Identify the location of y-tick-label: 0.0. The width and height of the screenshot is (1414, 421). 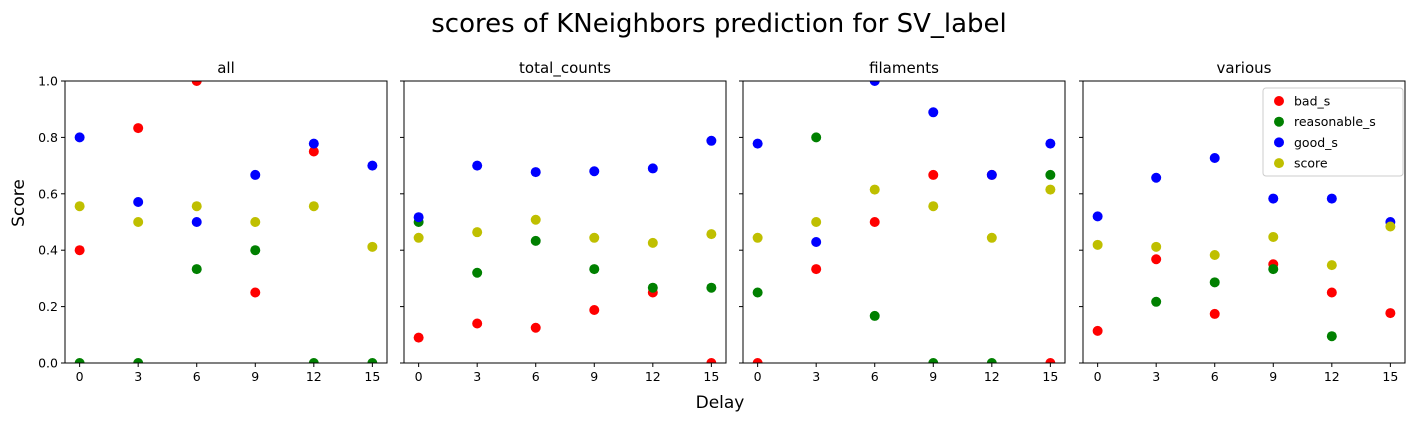
(48, 363).